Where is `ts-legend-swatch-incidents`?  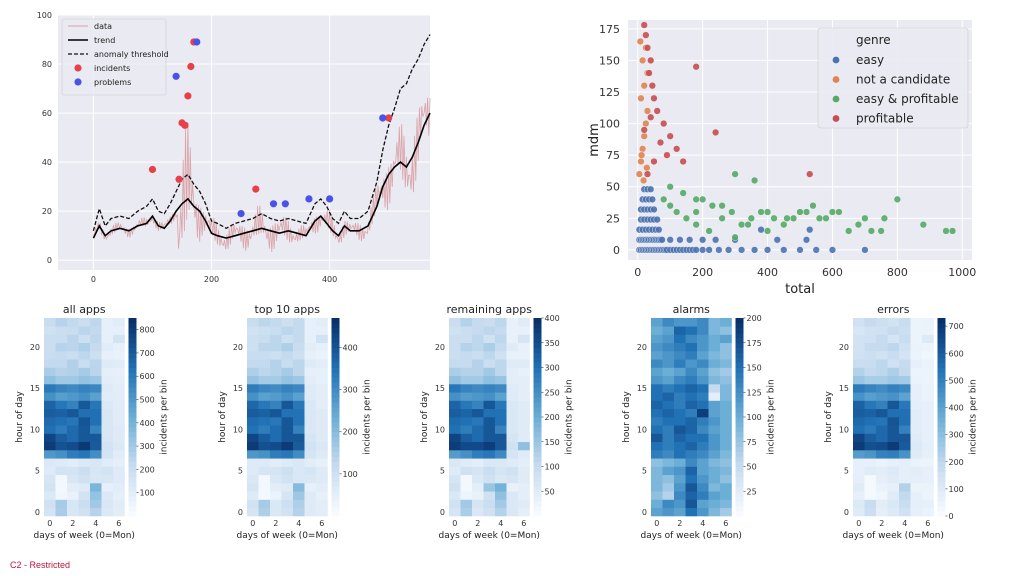
ts-legend-swatch-incidents is located at coordinates (78, 68).